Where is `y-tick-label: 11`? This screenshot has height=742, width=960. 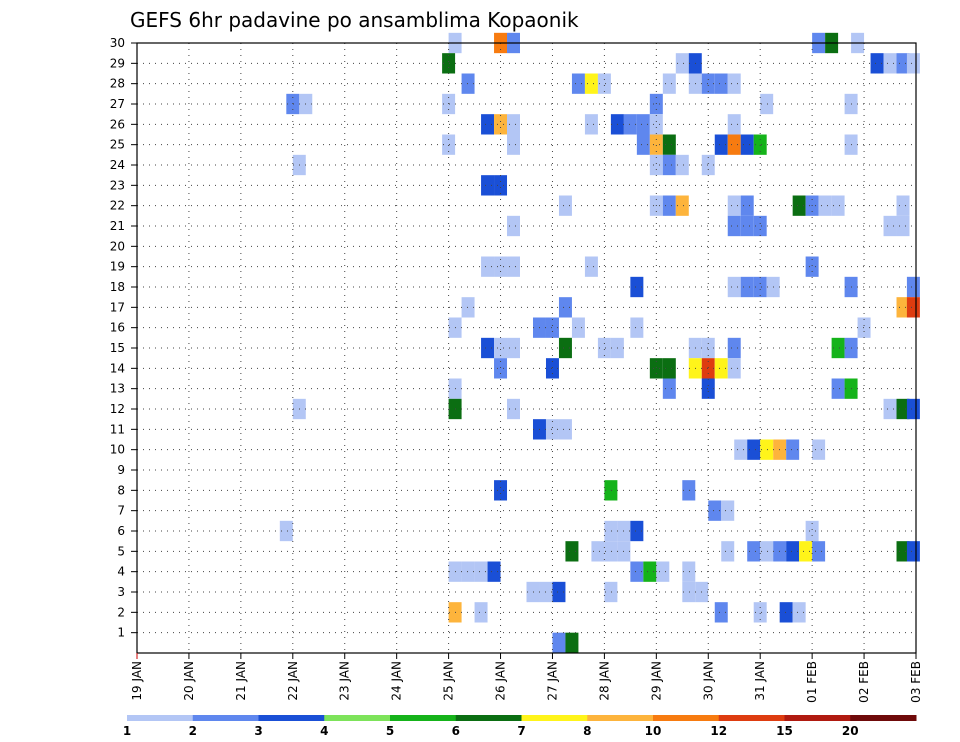
y-tick-label: 11 is located at coordinates (117, 429).